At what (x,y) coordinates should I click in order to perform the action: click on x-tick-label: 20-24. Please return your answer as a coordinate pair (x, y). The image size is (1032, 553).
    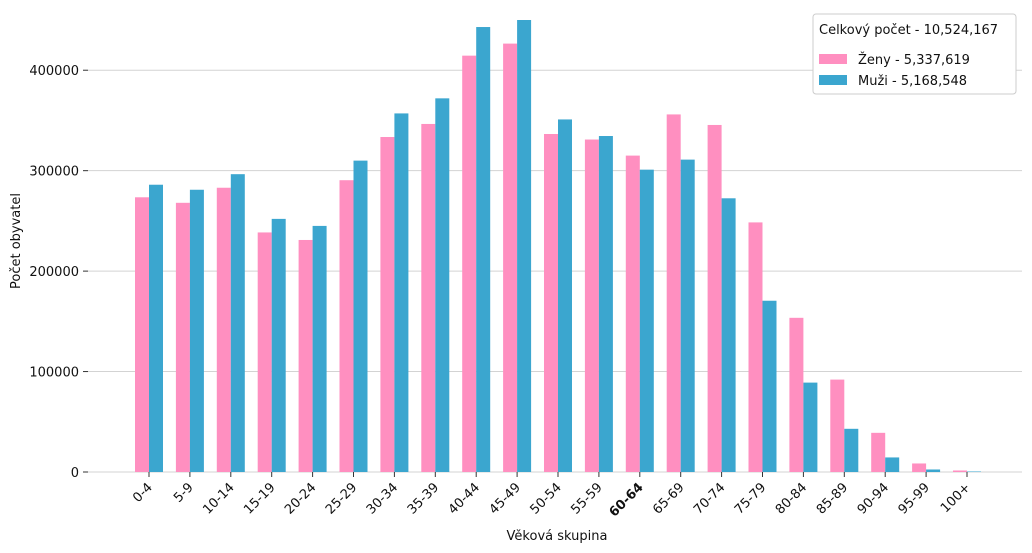
    Looking at the image, I should click on (300, 498).